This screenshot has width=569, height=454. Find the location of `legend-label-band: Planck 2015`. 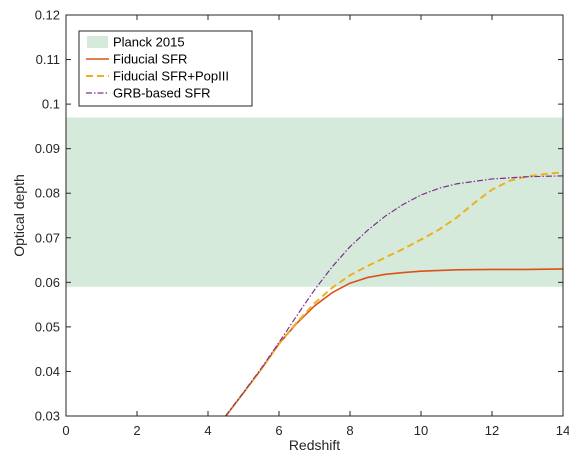

legend-label-band: Planck 2015 is located at coordinates (149, 42).